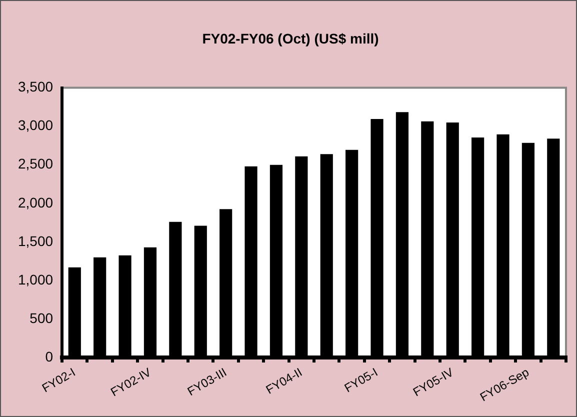 The height and width of the screenshot is (417, 577). I want to click on y-tick-label: 2,500, so click(36, 164).